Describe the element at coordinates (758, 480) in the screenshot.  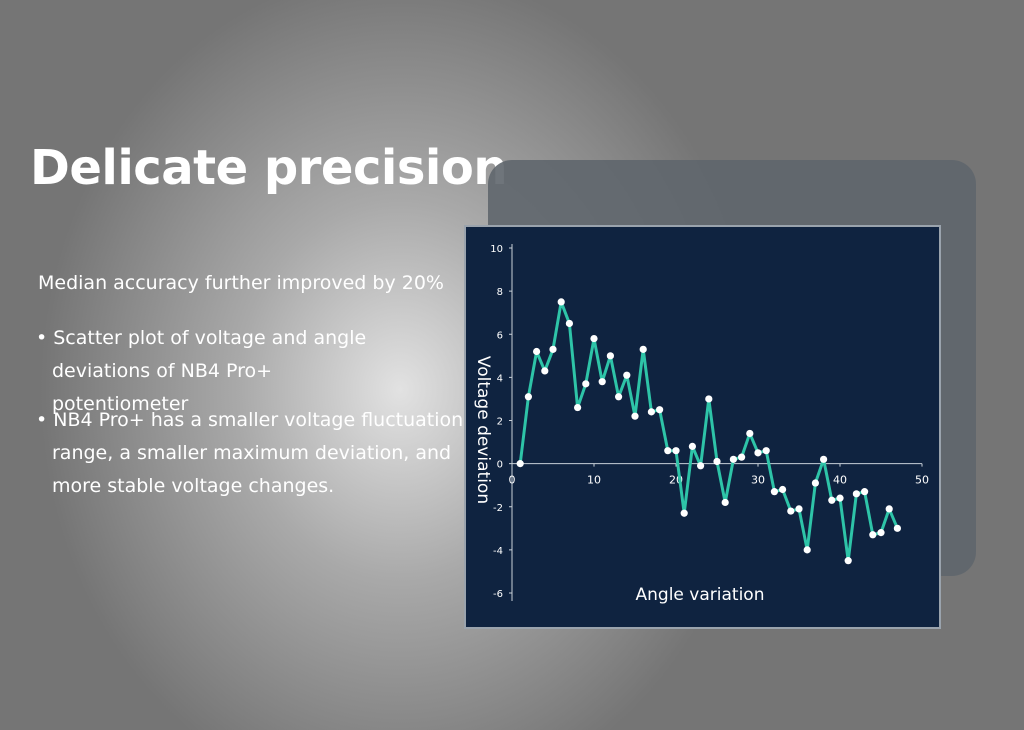
I see `x-tick-label: 30` at that location.